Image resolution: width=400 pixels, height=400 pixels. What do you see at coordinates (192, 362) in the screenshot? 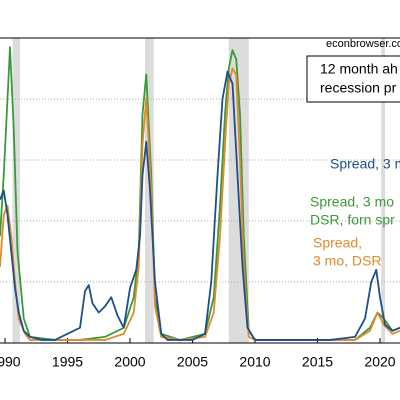
I see `x-tick-label: 2005` at bounding box center [192, 362].